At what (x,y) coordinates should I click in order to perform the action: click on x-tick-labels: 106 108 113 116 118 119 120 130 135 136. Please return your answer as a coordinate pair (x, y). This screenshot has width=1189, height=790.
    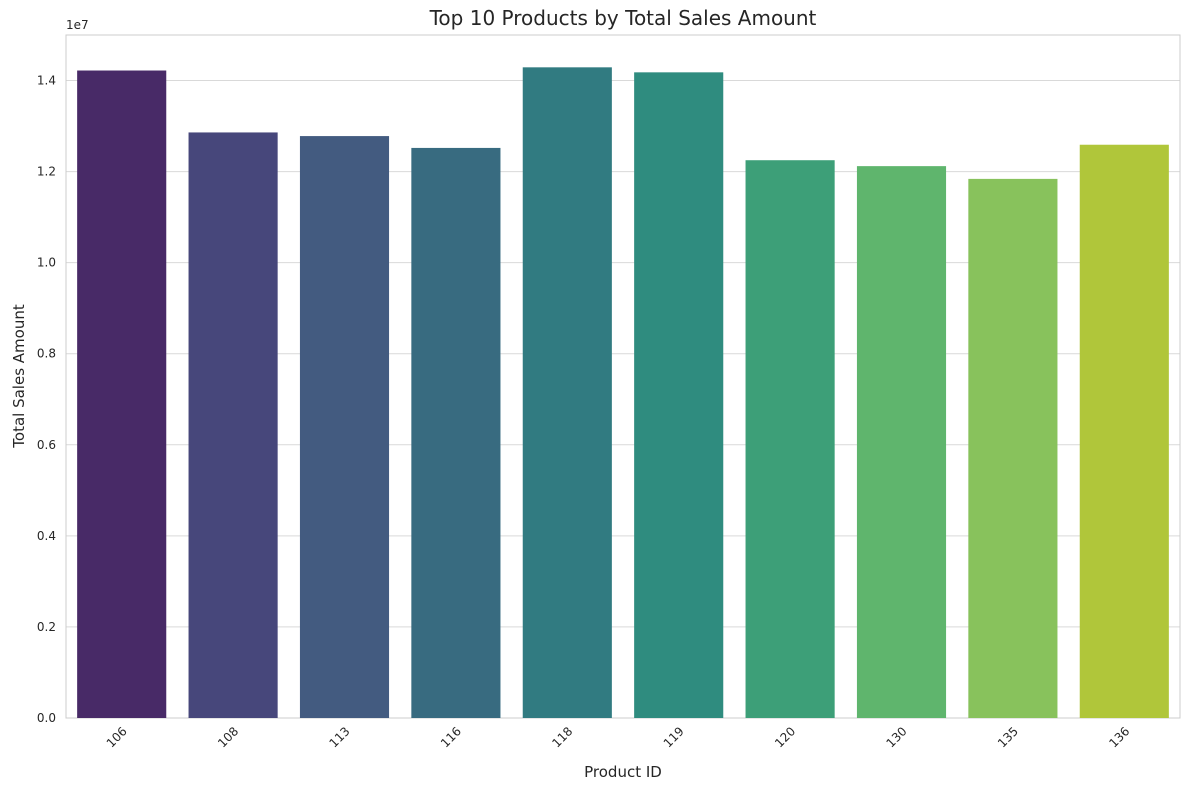
    Looking at the image, I should click on (618, 737).